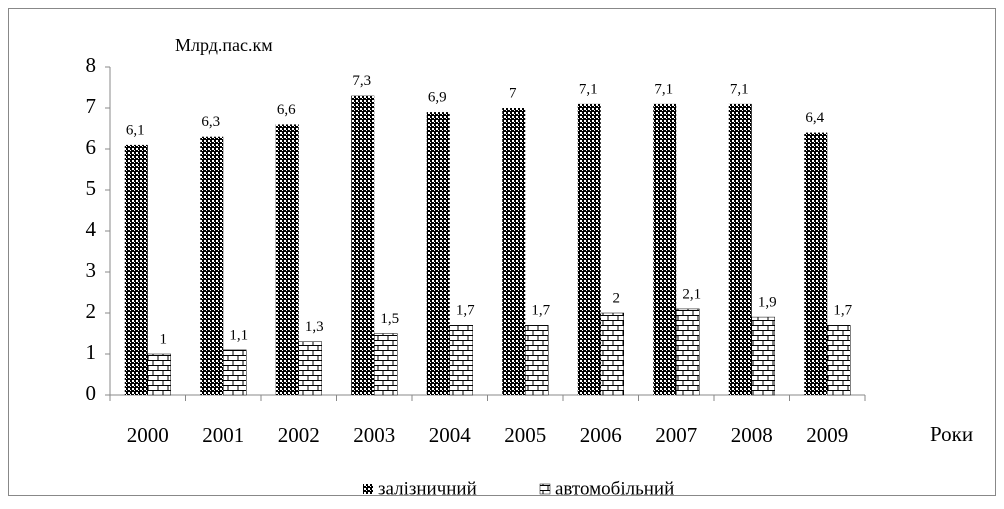 Image resolution: width=1004 pixels, height=509 pixels. What do you see at coordinates (91, 311) in the screenshot?
I see `y-tick-label: 2` at bounding box center [91, 311].